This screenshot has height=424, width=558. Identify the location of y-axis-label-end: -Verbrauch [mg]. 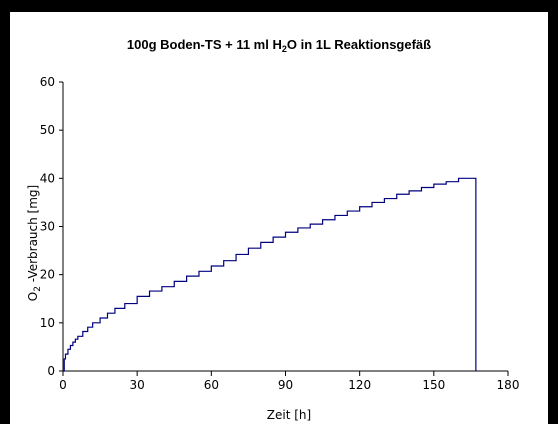
(33, 235).